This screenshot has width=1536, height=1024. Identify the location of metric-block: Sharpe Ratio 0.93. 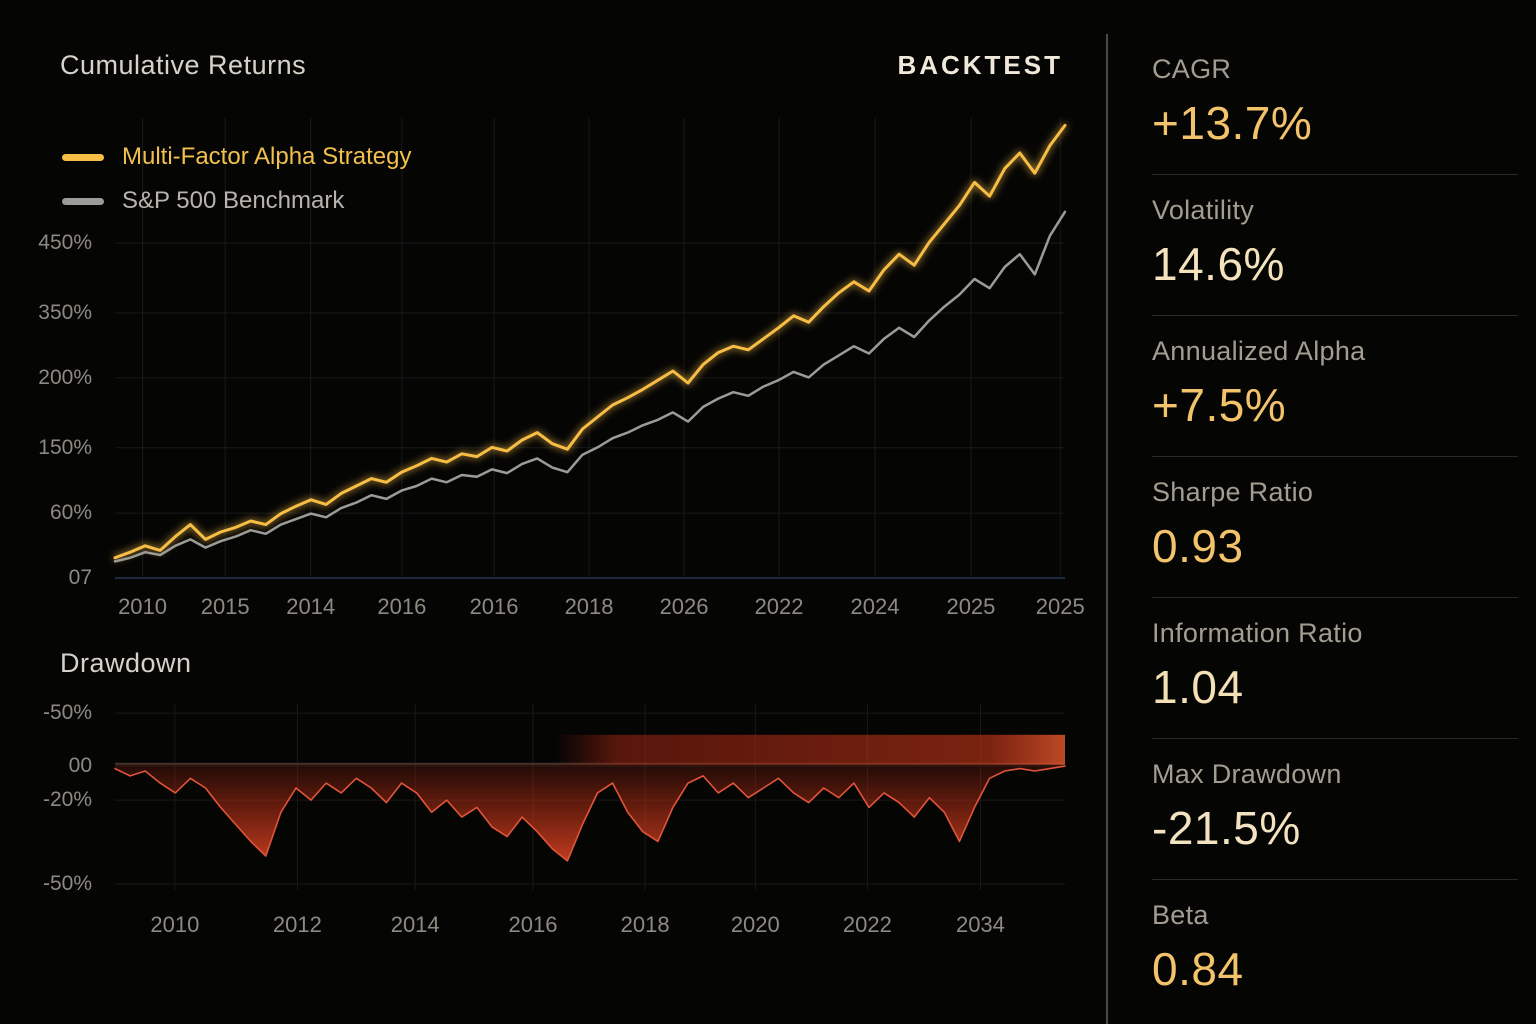
(1335, 527).